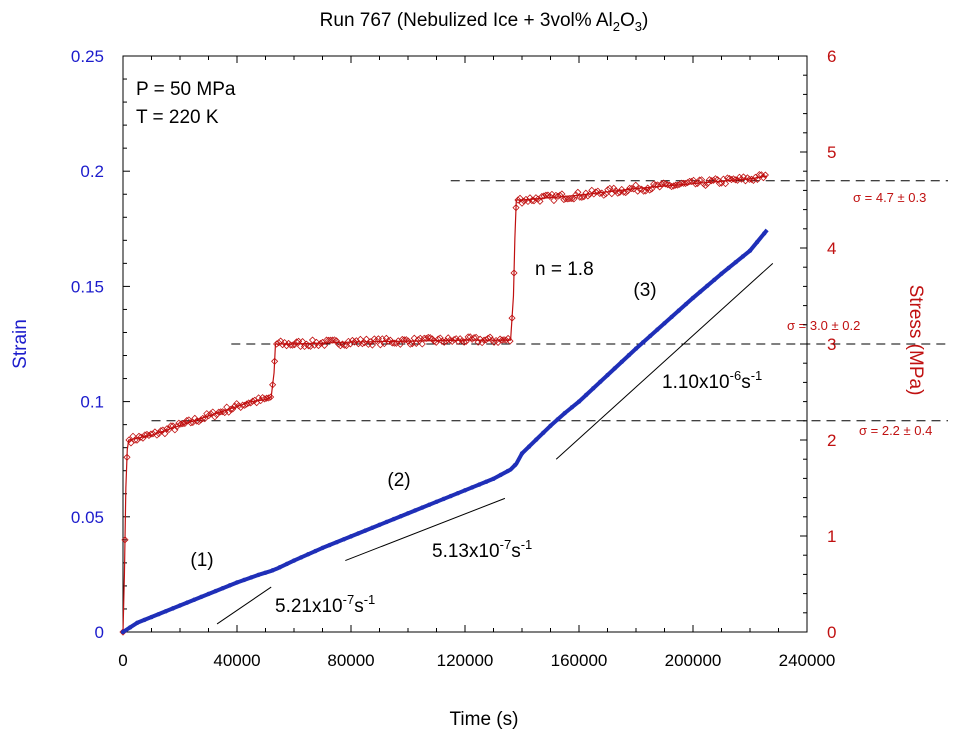 This screenshot has height=738, width=968. I want to click on stress-reference-label: σ = 3.0 ± 0.2, so click(823, 325).